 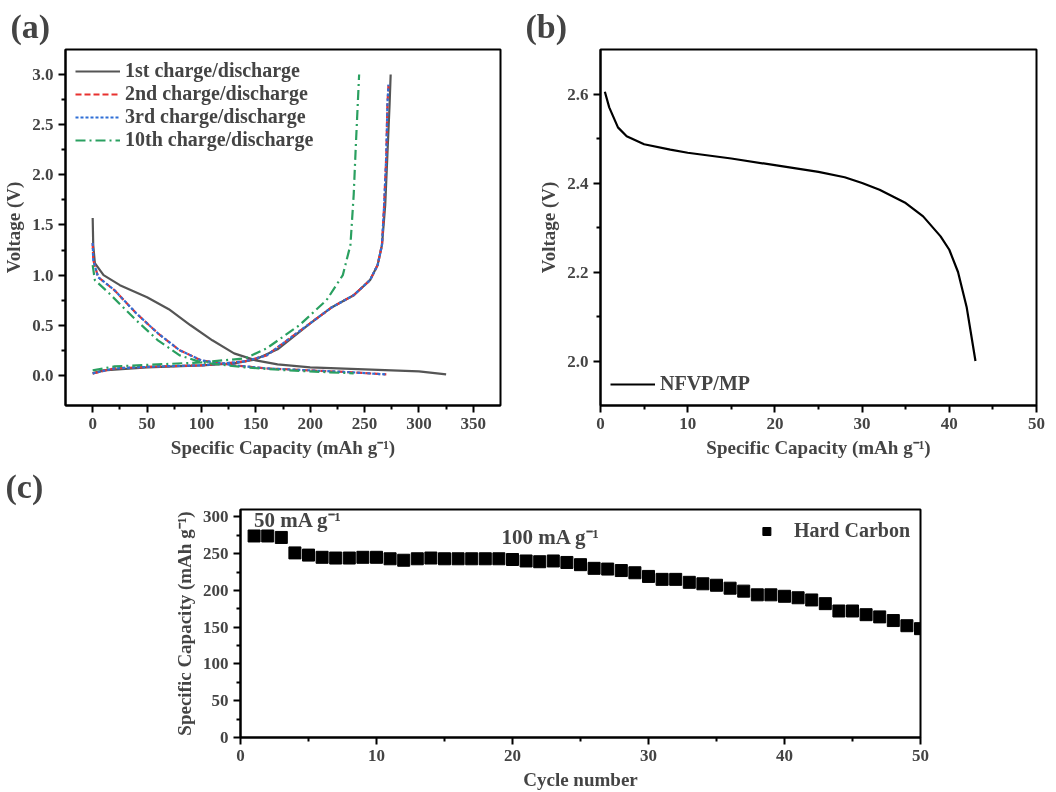 I want to click on y-tick-label: 1.5, so click(x=43, y=225).